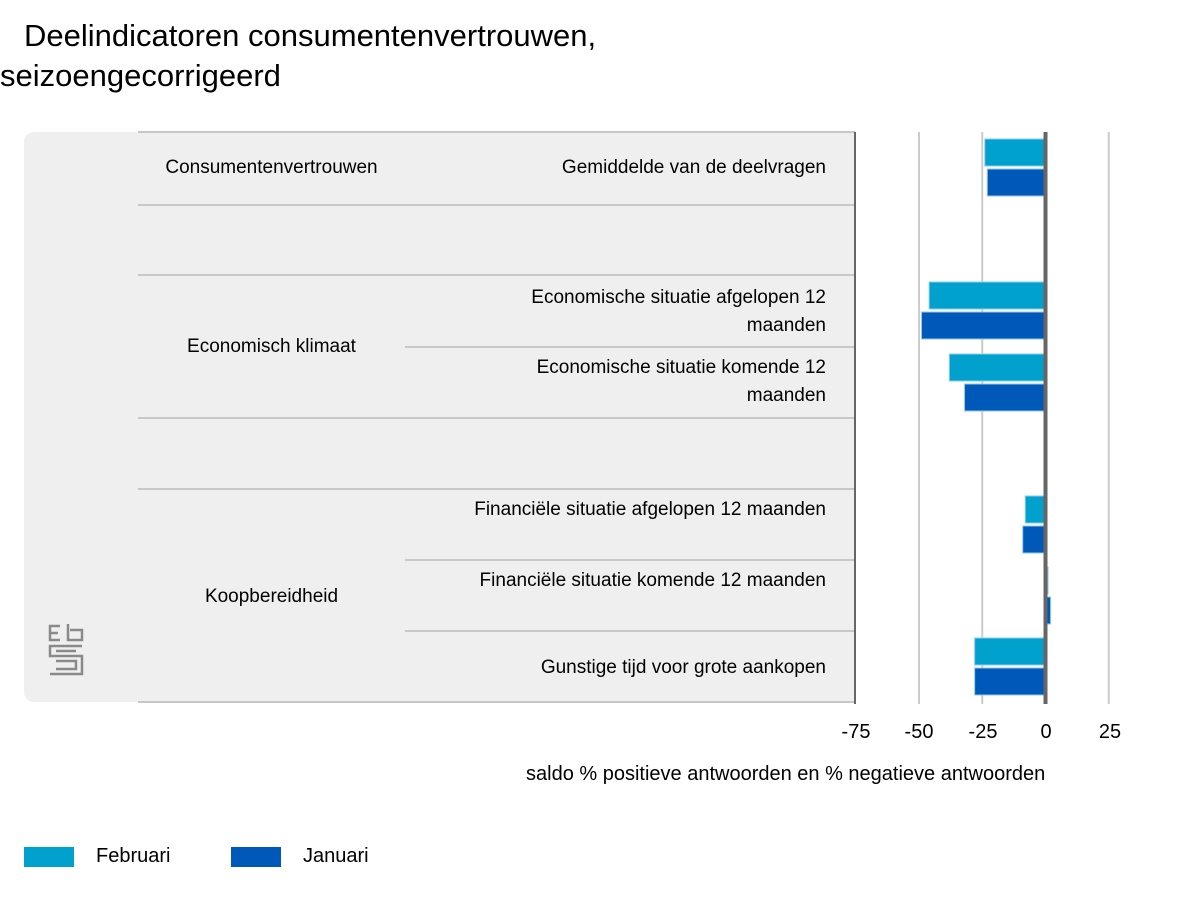 The height and width of the screenshot is (900, 1200). Describe the element at coordinates (336, 856) in the screenshot. I see `legend-label: Januari` at that location.